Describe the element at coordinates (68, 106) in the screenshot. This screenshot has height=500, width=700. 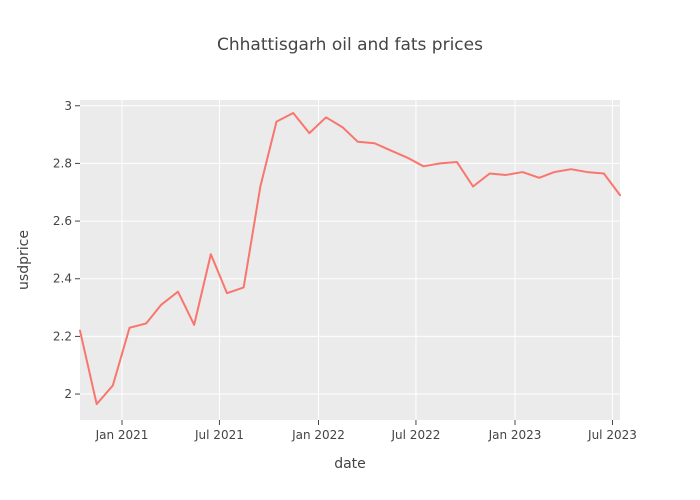
I see `y-tick-label: 3` at that location.